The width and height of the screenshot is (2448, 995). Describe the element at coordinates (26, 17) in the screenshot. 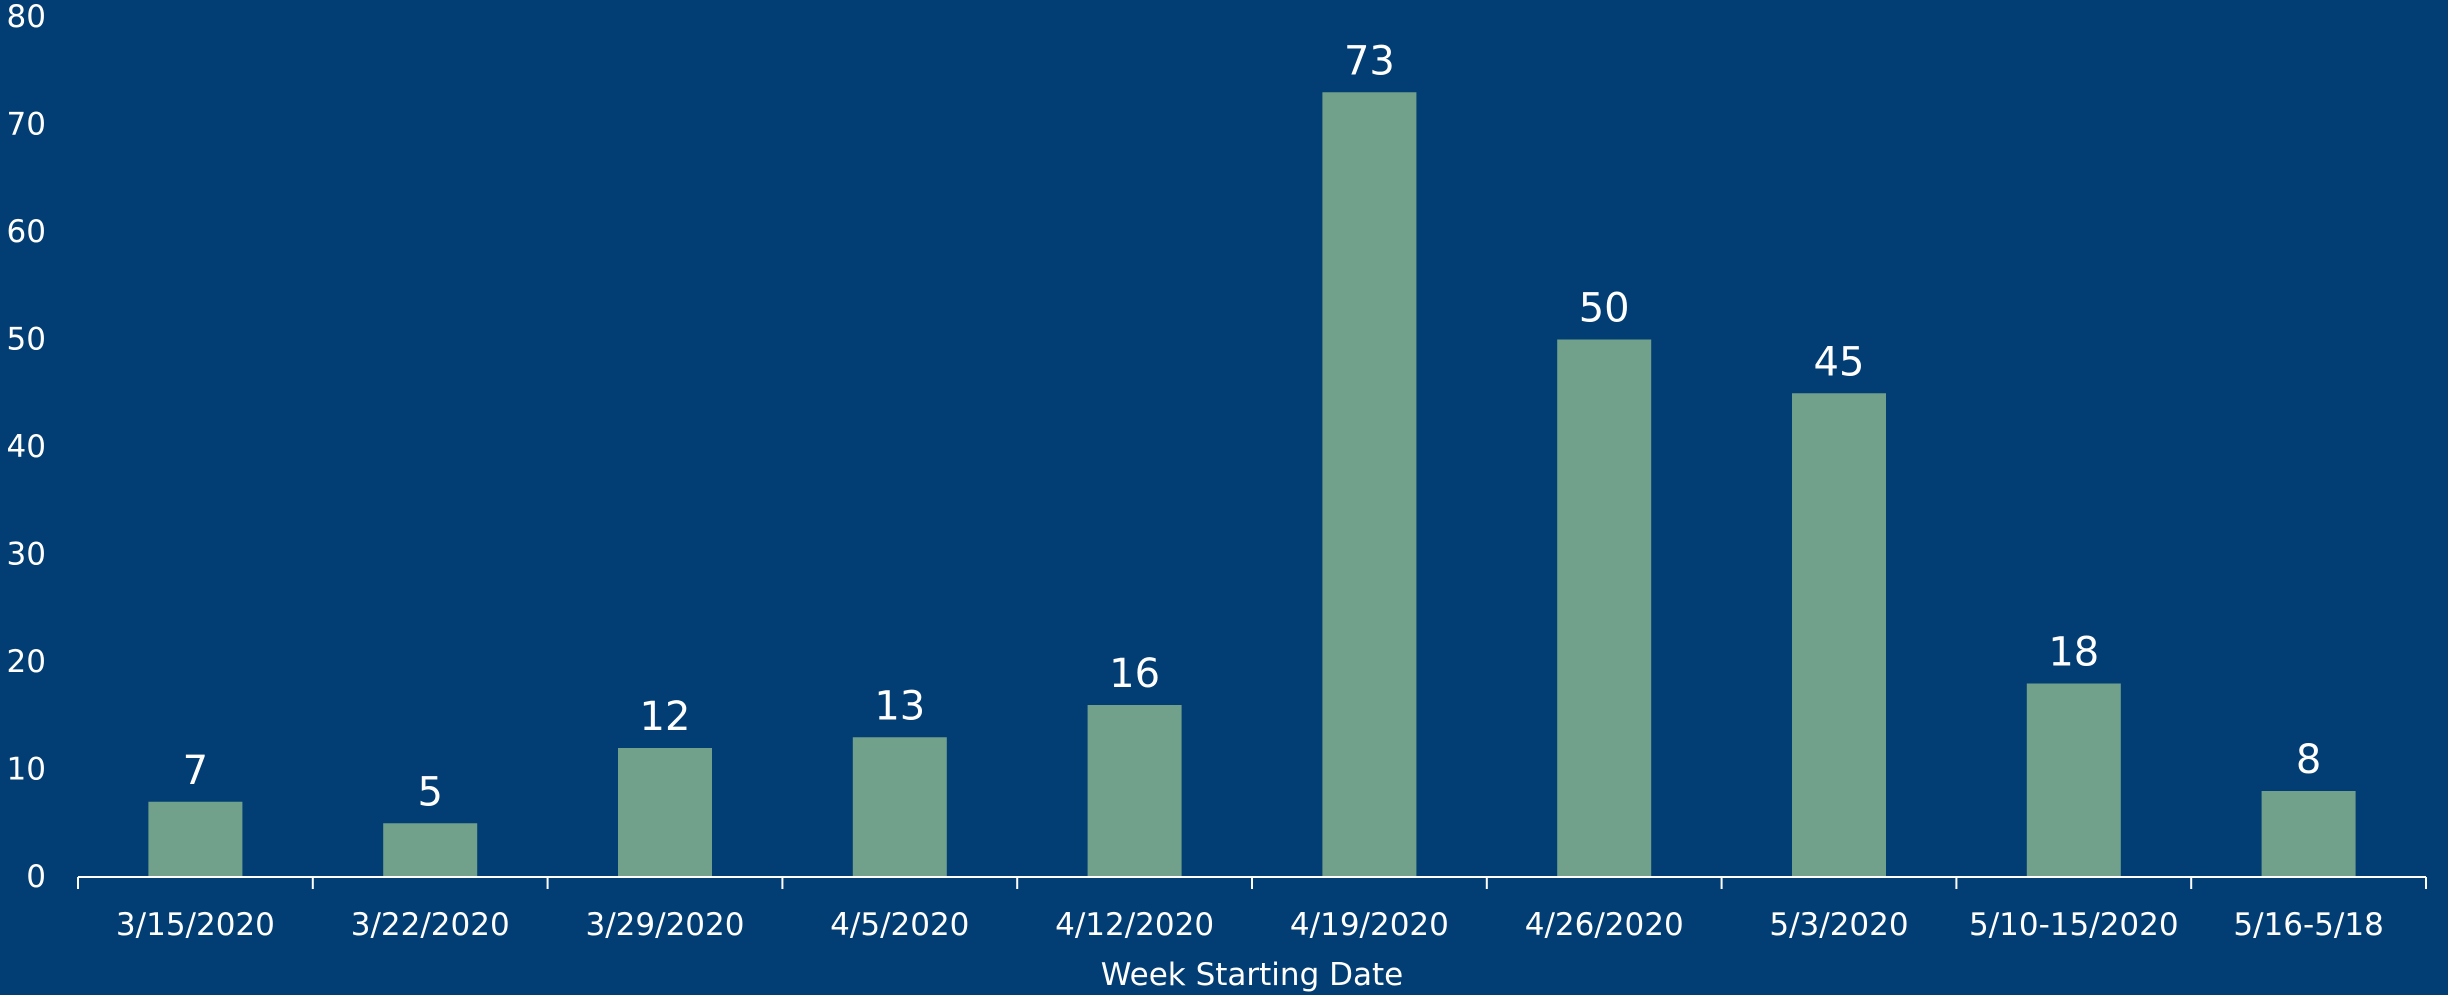

I see `y-tick-label: 80` at that location.